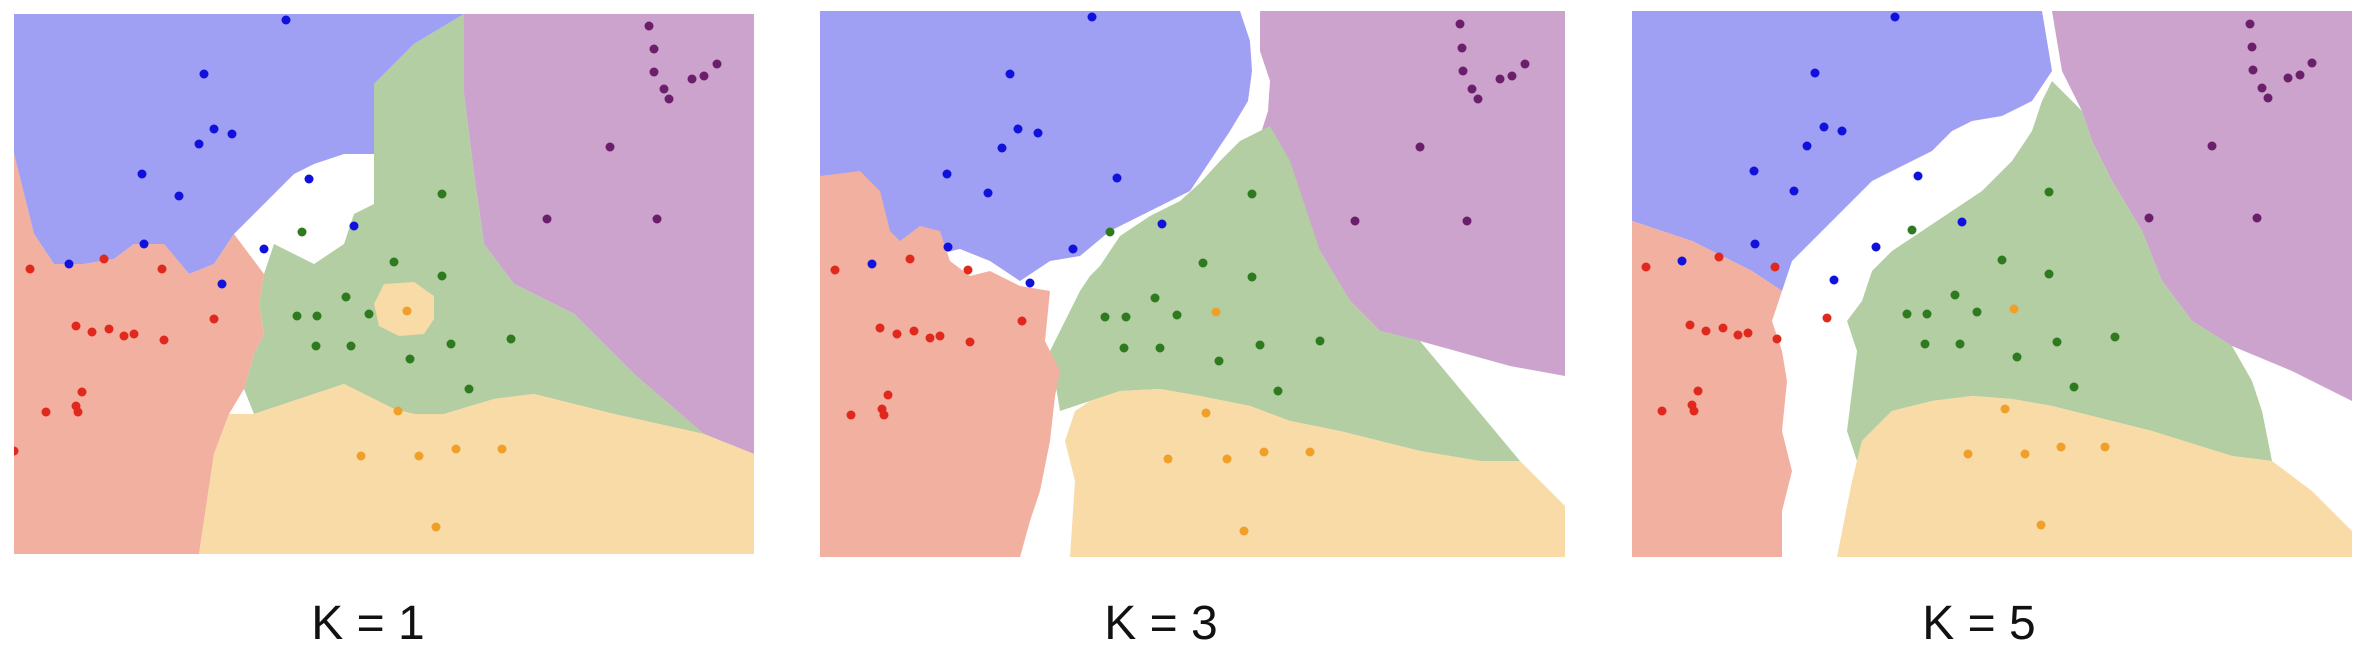  Describe the element at coordinates (1161, 623) in the screenshot. I see `caption-k3: K = 3` at that location.